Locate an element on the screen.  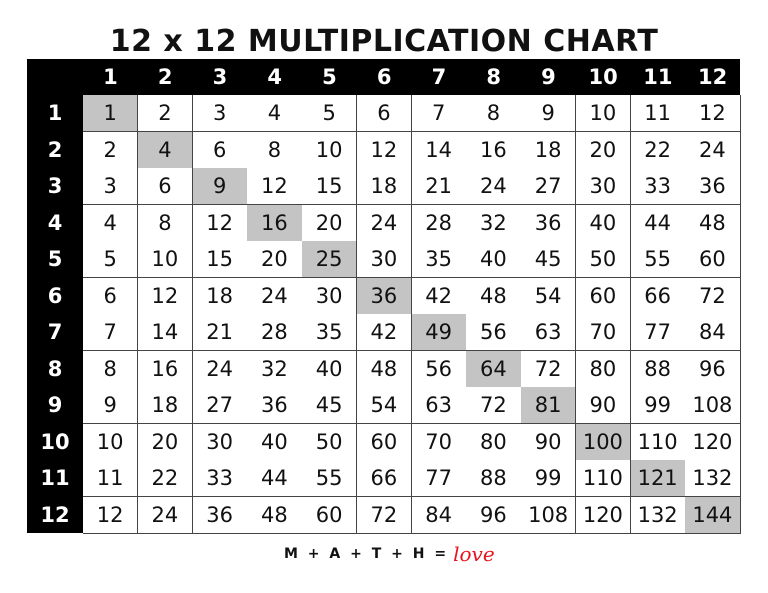
footer-logo: M + A + T + H = love is located at coordinates (389, 554).